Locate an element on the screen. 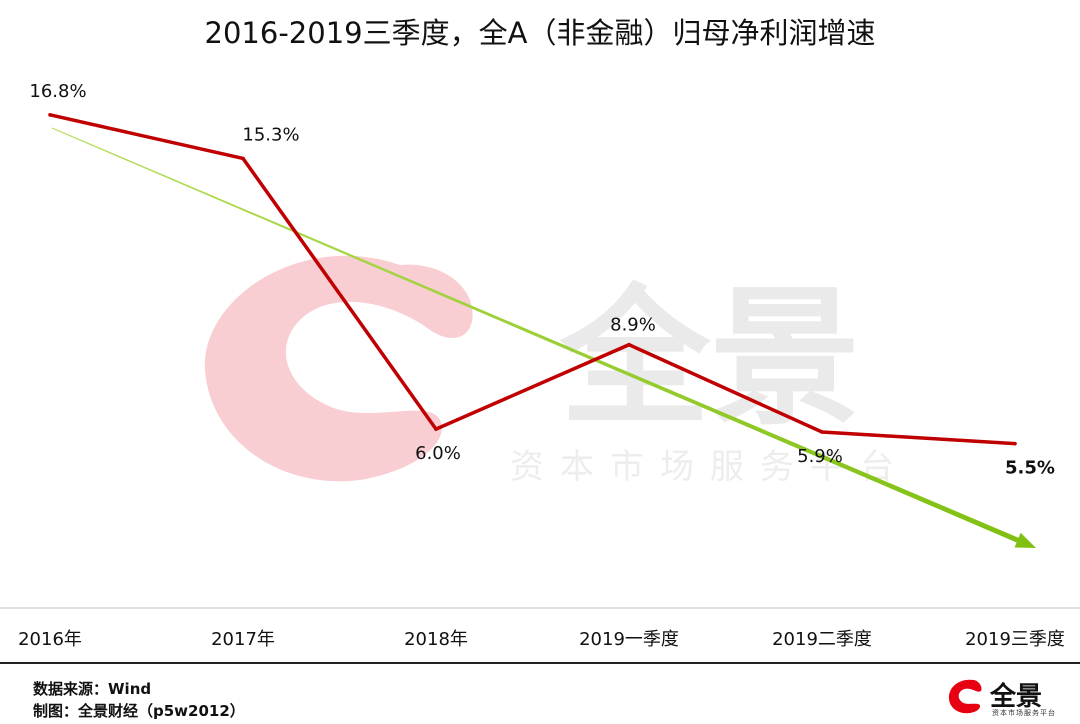 This screenshot has height=724, width=1080. watermark-brand: 全景 is located at coordinates (709, 359).